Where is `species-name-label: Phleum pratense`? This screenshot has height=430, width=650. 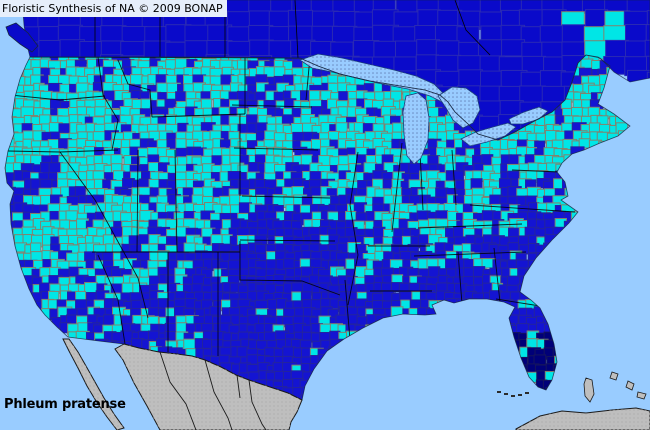
species-name-label: Phleum pratense is located at coordinates (65, 404).